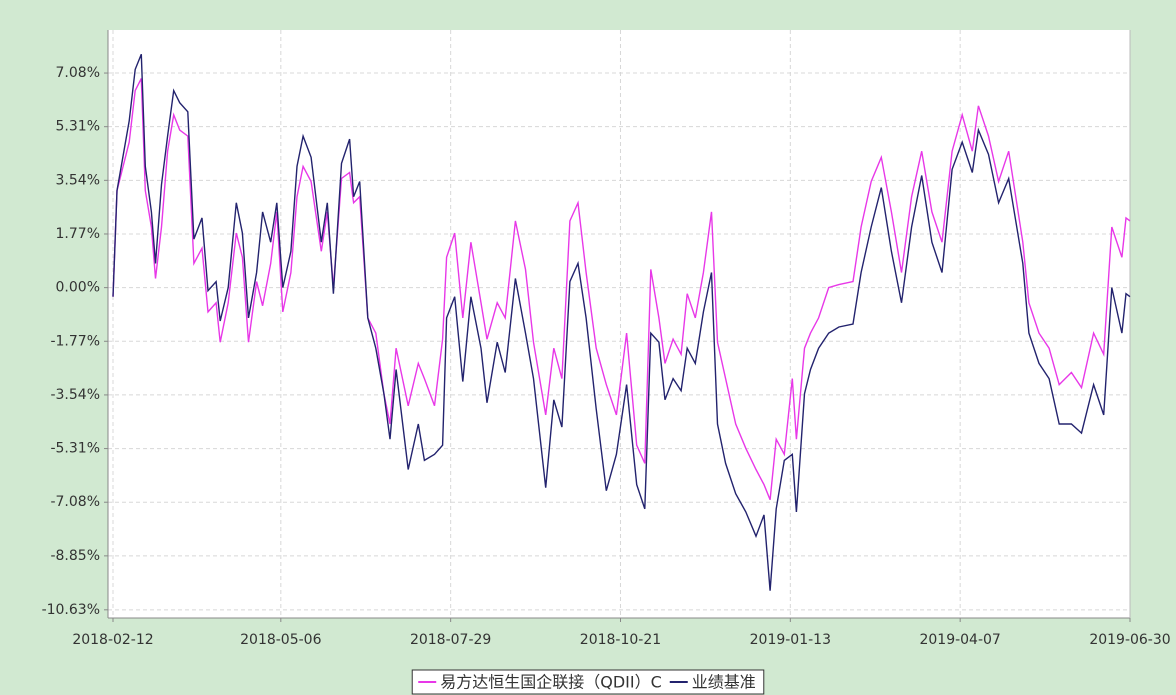  I want to click on x-tick-label: 2018-05-06, so click(280, 640).